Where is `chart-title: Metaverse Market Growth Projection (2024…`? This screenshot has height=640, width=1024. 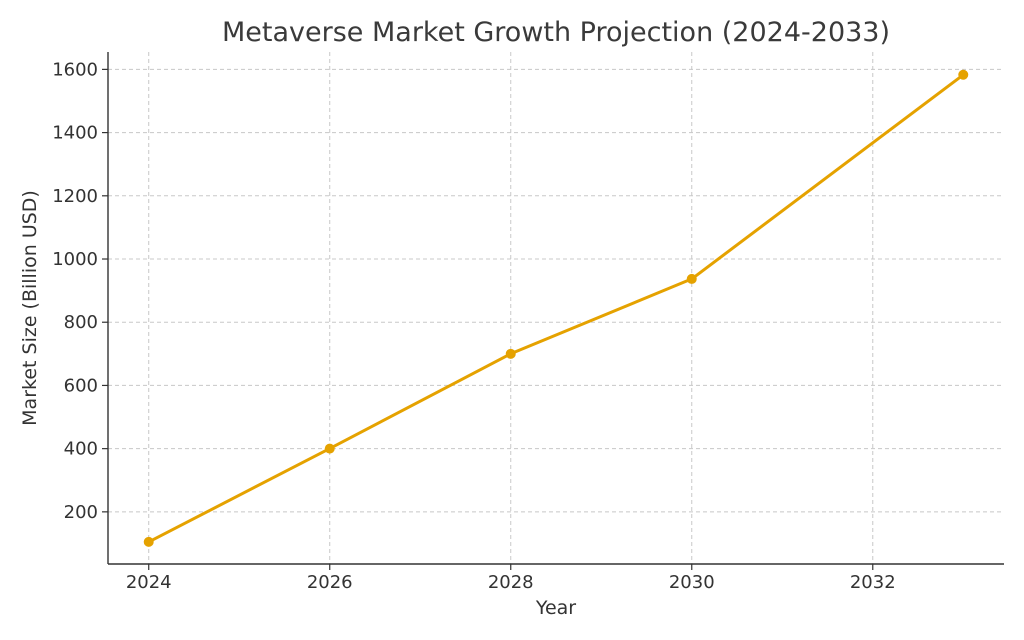
chart-title: Metaverse Market Growth Projection (2024… is located at coordinates (556, 32).